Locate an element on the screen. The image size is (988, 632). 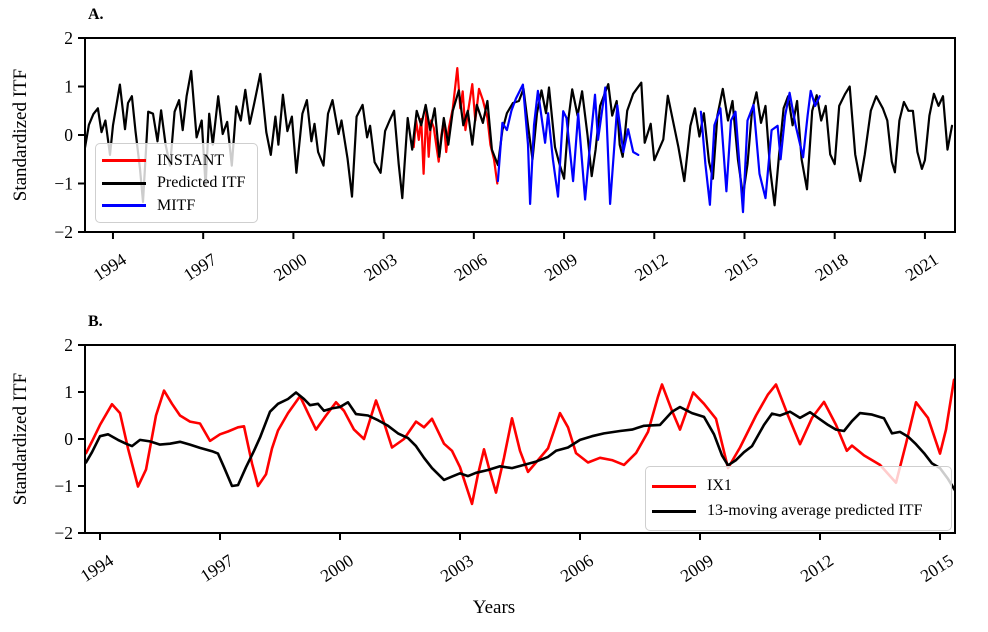
legend-panel-b: IX1 13-moving average predicted ITF is located at coordinates (798, 498).